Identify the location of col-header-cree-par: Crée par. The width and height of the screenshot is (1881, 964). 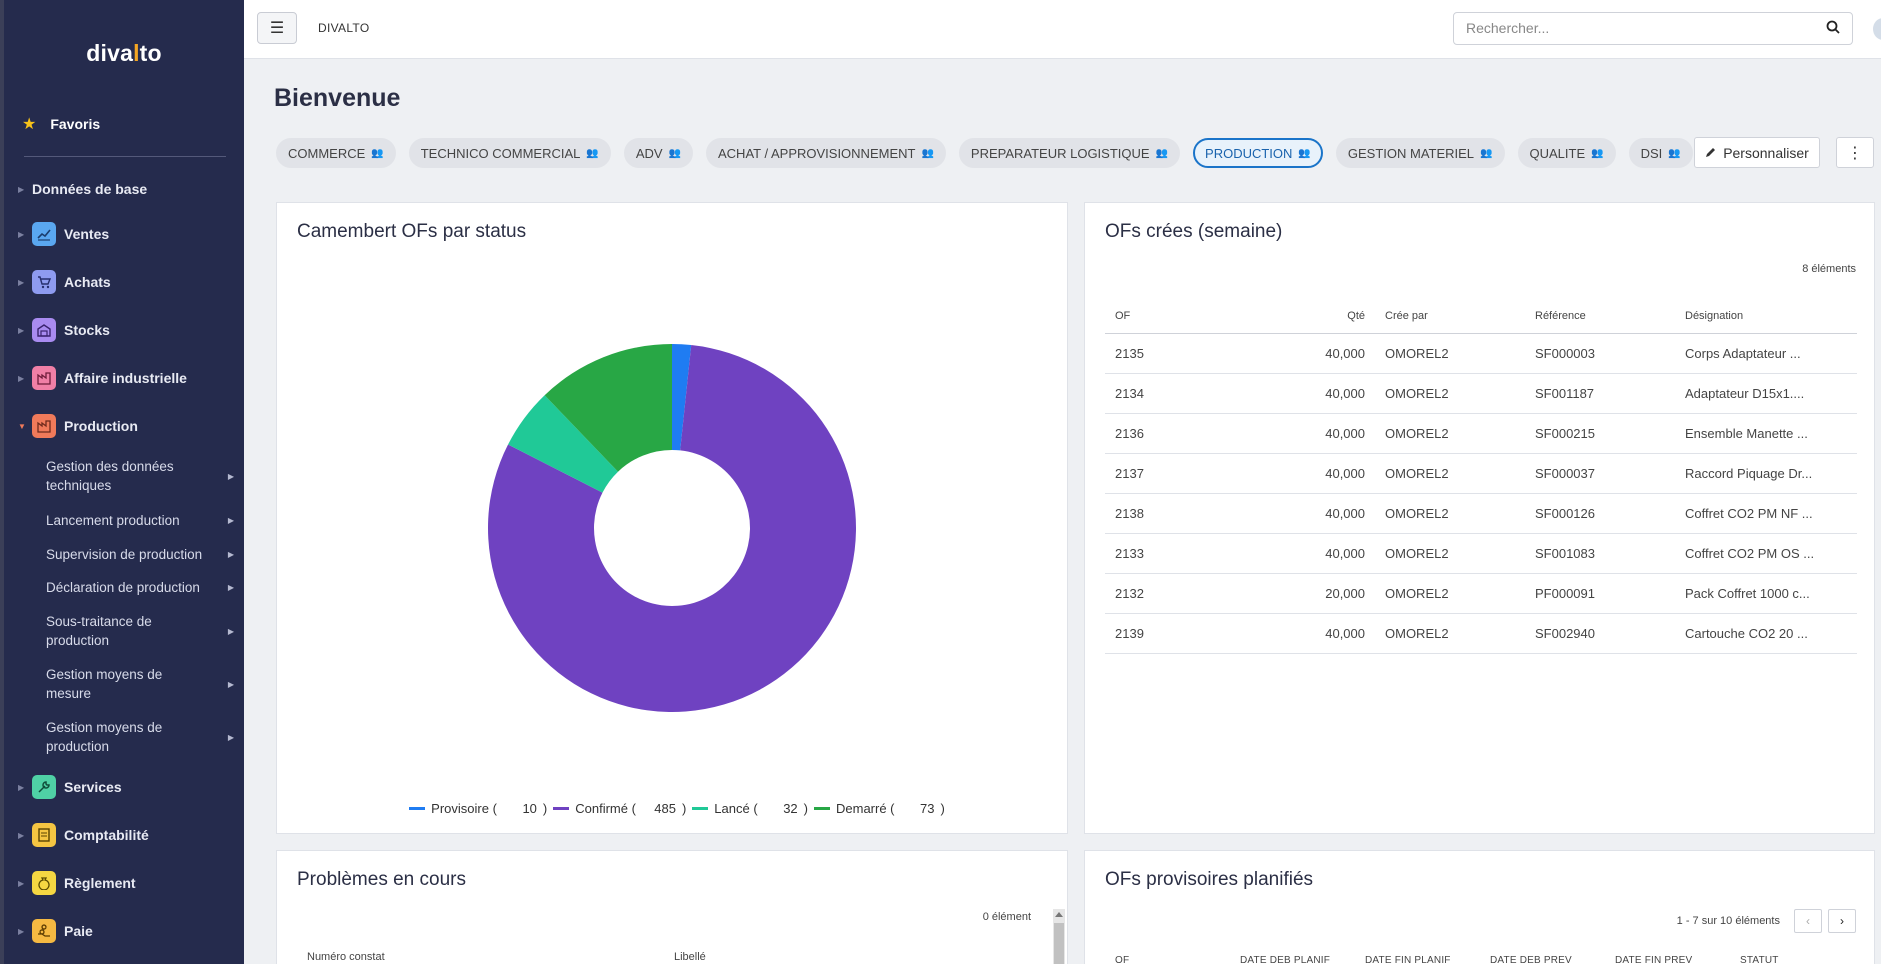
(1450, 316).